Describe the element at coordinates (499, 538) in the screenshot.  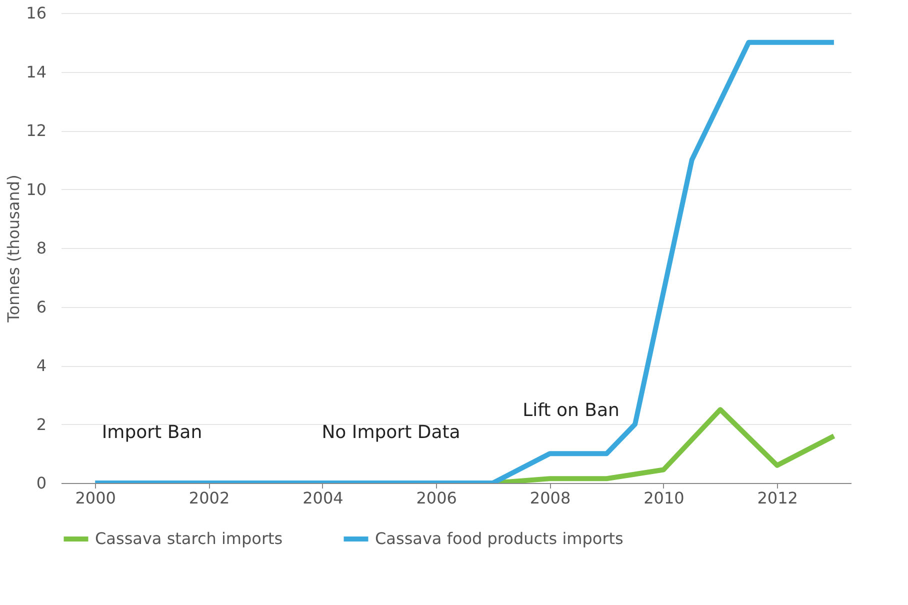
I see `legend-label: Cassava food products imports` at that location.